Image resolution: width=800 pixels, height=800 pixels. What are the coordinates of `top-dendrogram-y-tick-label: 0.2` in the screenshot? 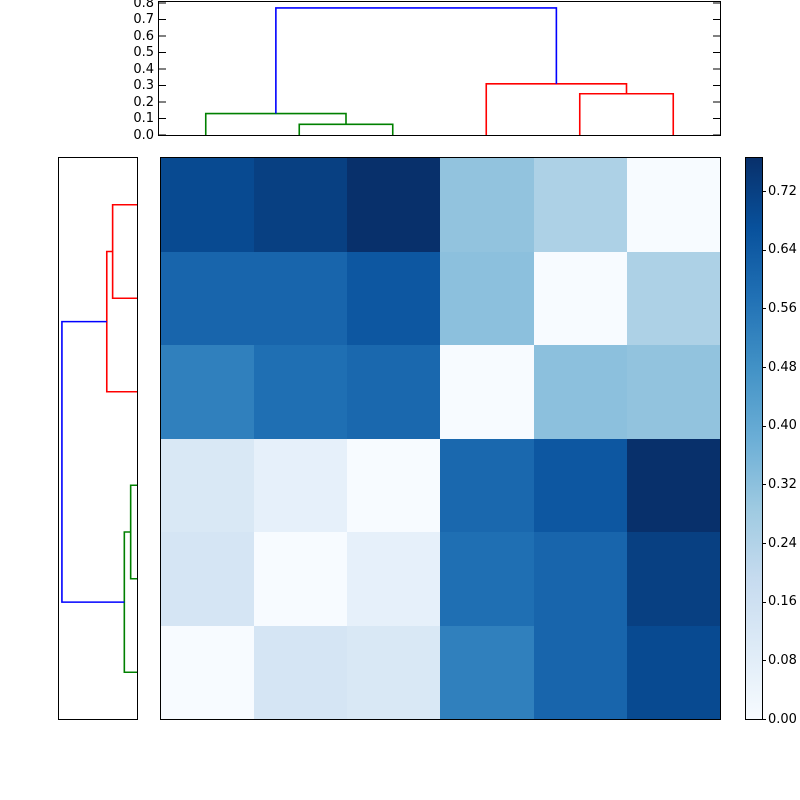 It's located at (143, 102).